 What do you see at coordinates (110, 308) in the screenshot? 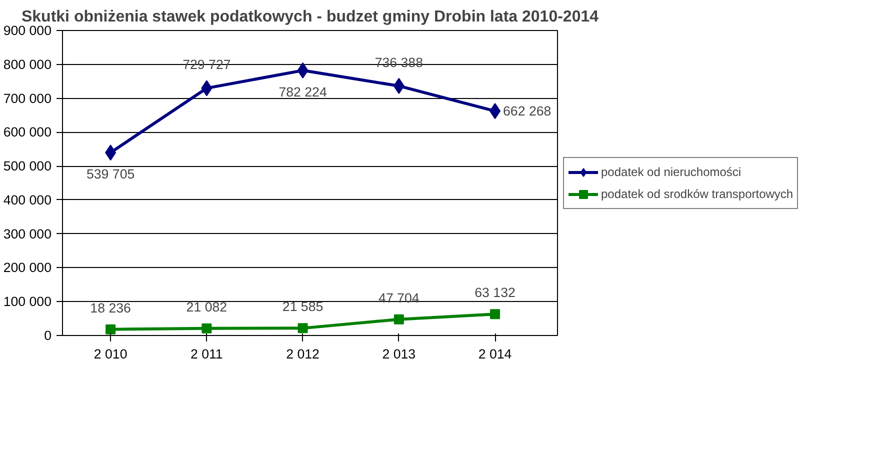
I see `data-label: 18 236` at bounding box center [110, 308].